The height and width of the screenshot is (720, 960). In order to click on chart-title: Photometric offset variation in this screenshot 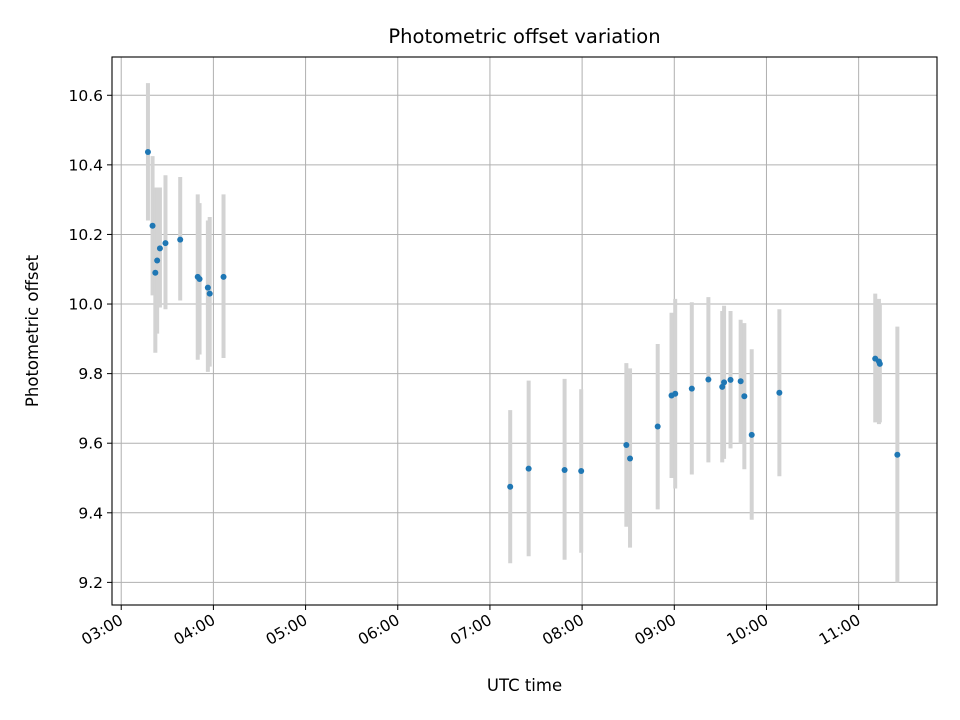, I will do `click(524, 36)`.